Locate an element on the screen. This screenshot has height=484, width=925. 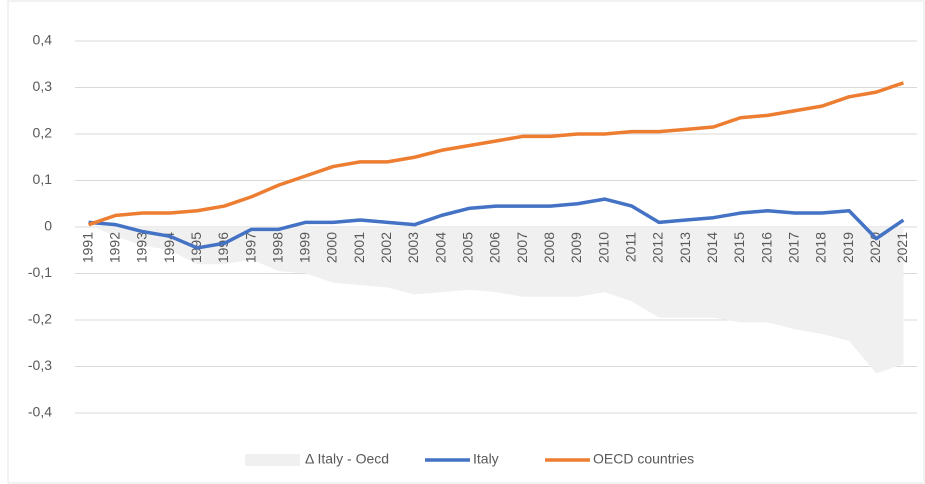
y-tick-label: -0,4 is located at coordinates (40, 412).